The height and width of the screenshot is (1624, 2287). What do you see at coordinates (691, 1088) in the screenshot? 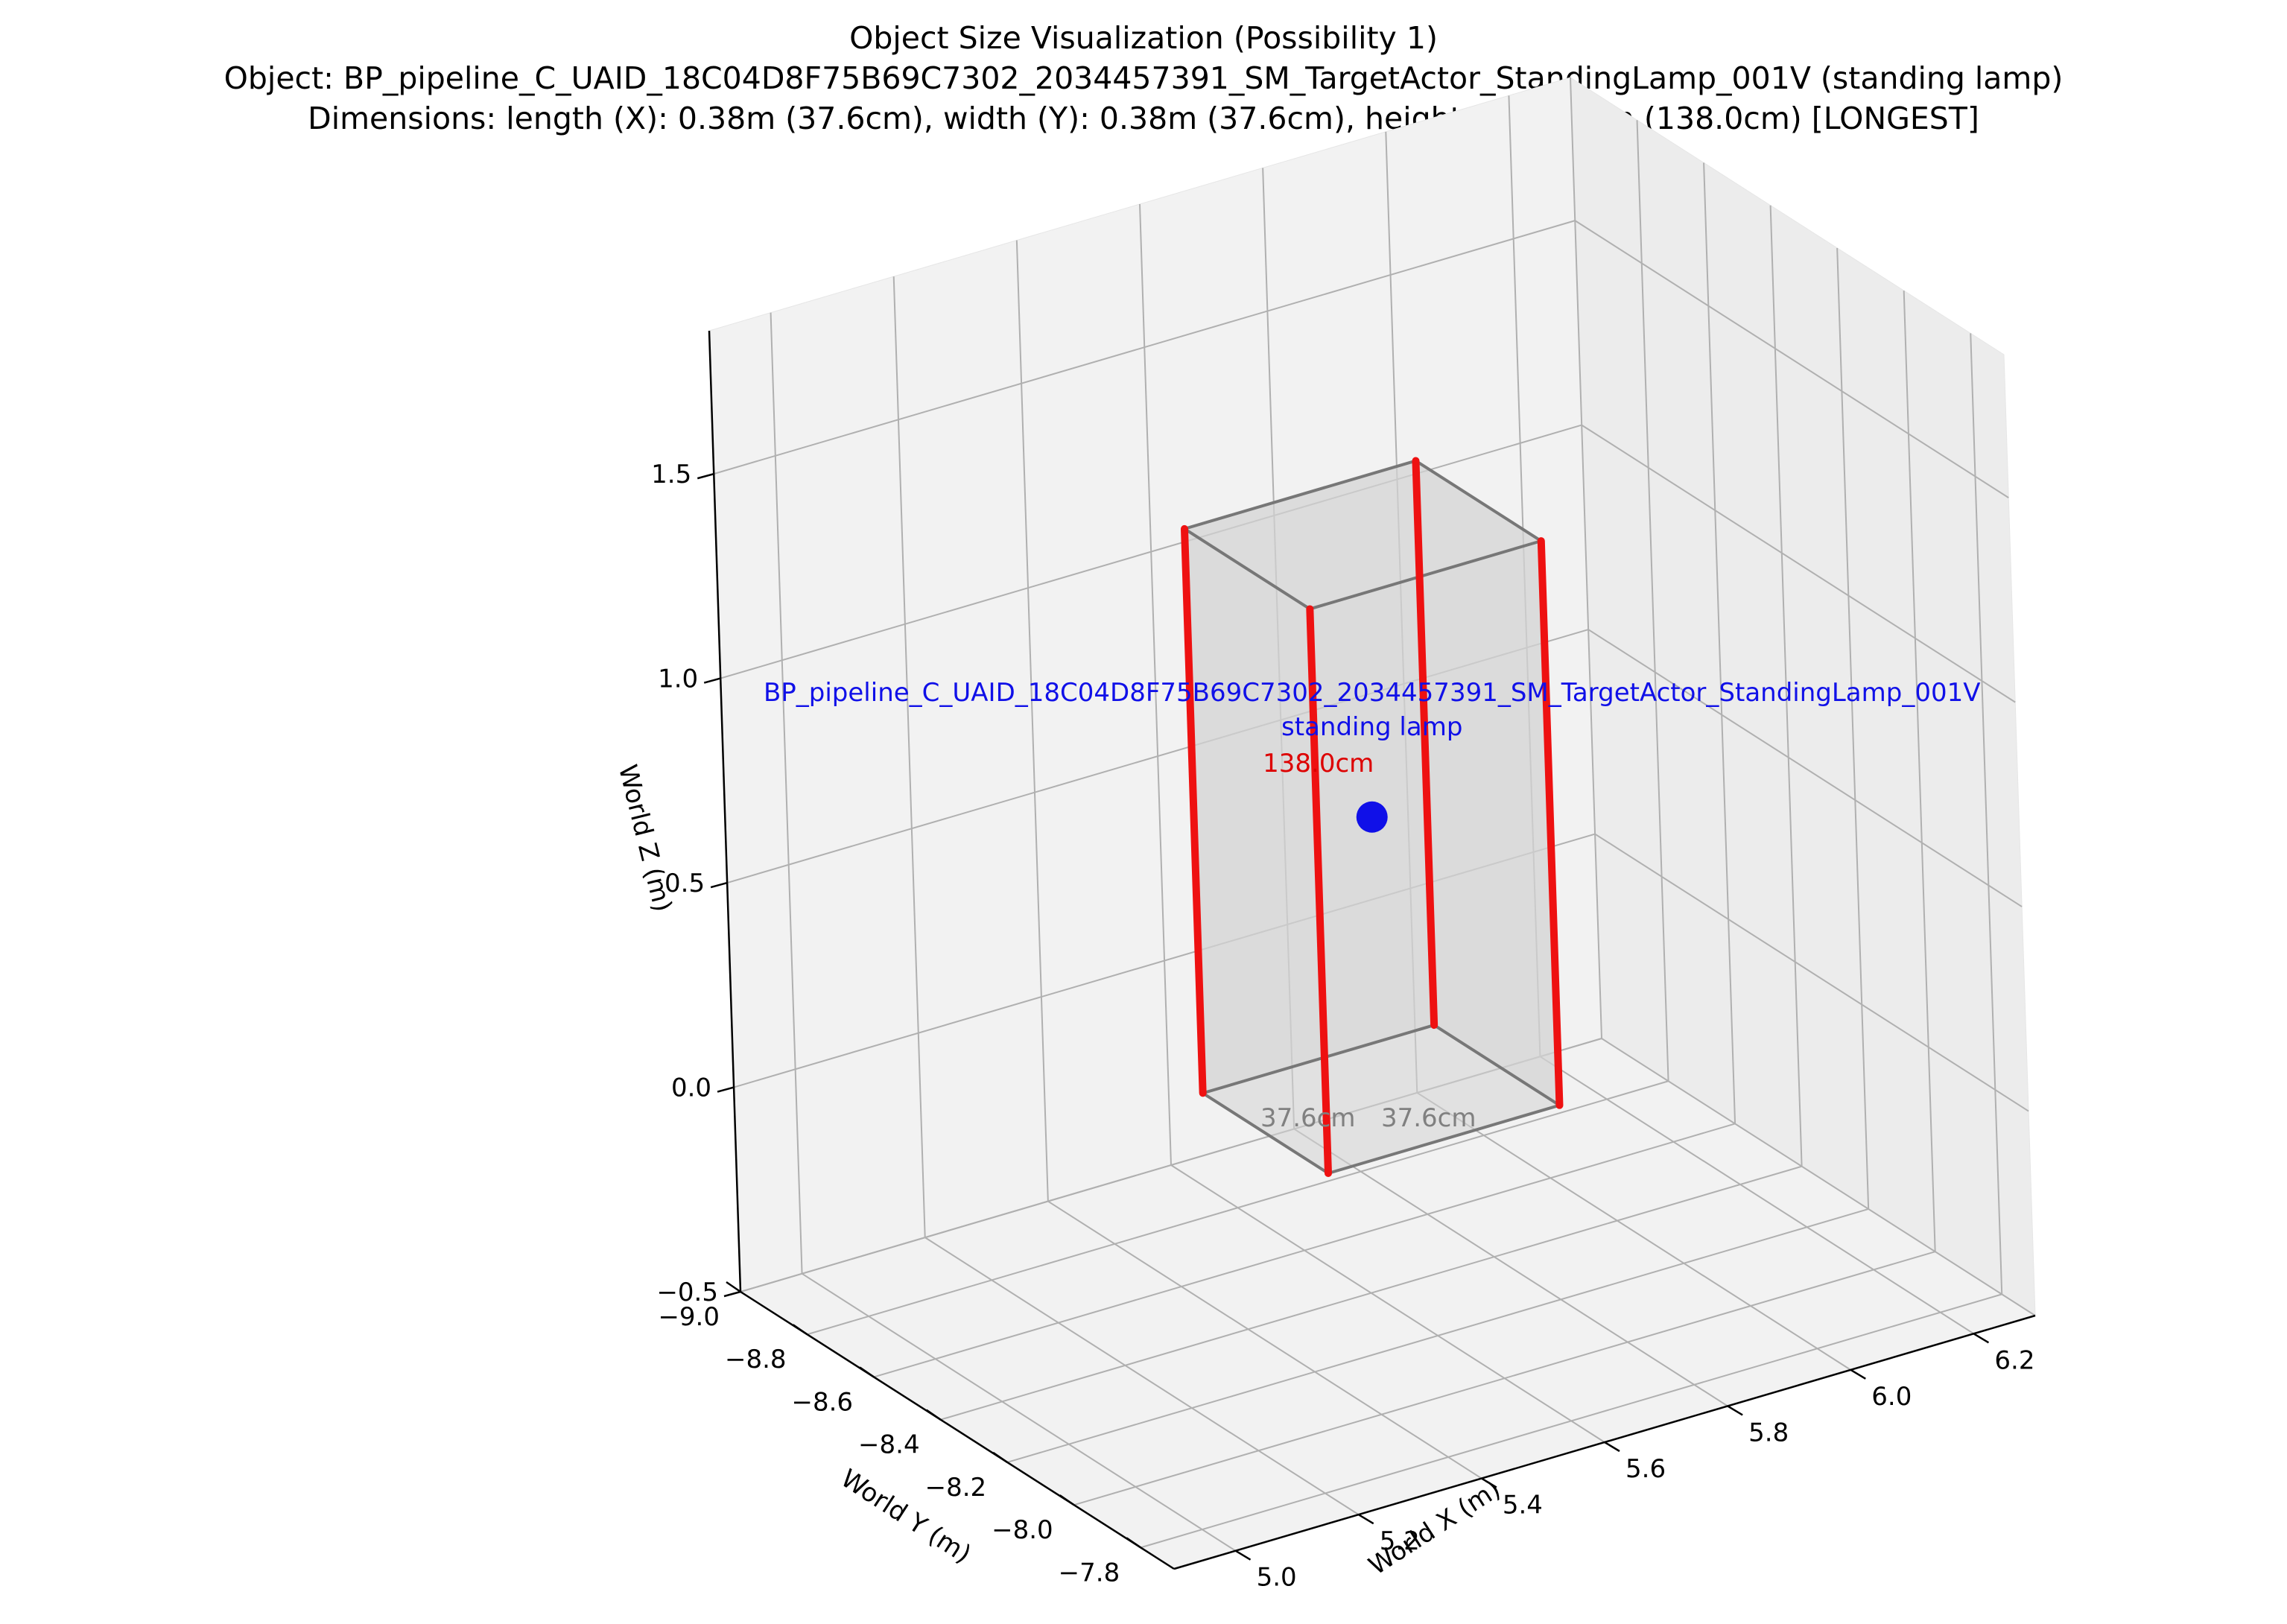
I see `z-tick-label: 0.0` at bounding box center [691, 1088].